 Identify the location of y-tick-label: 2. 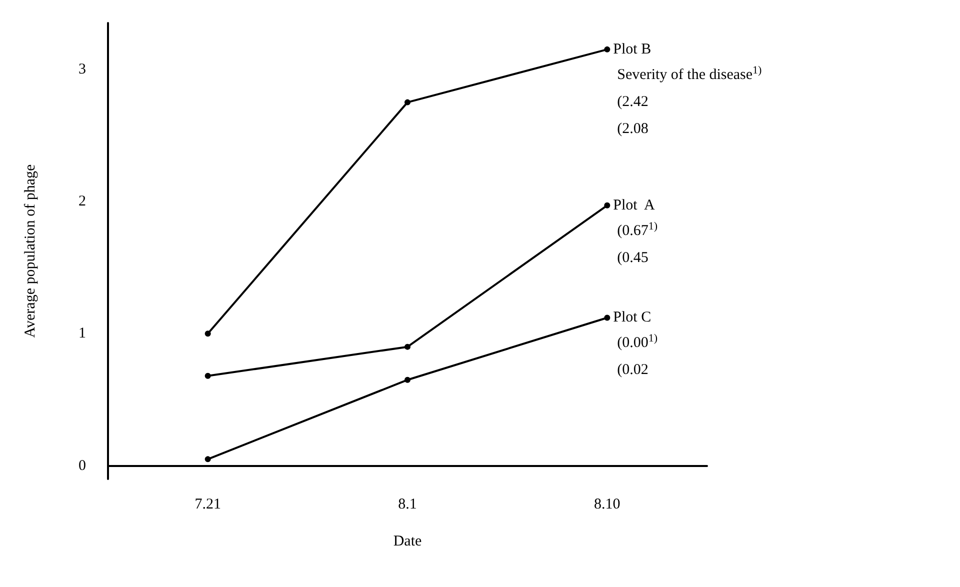
(82, 201).